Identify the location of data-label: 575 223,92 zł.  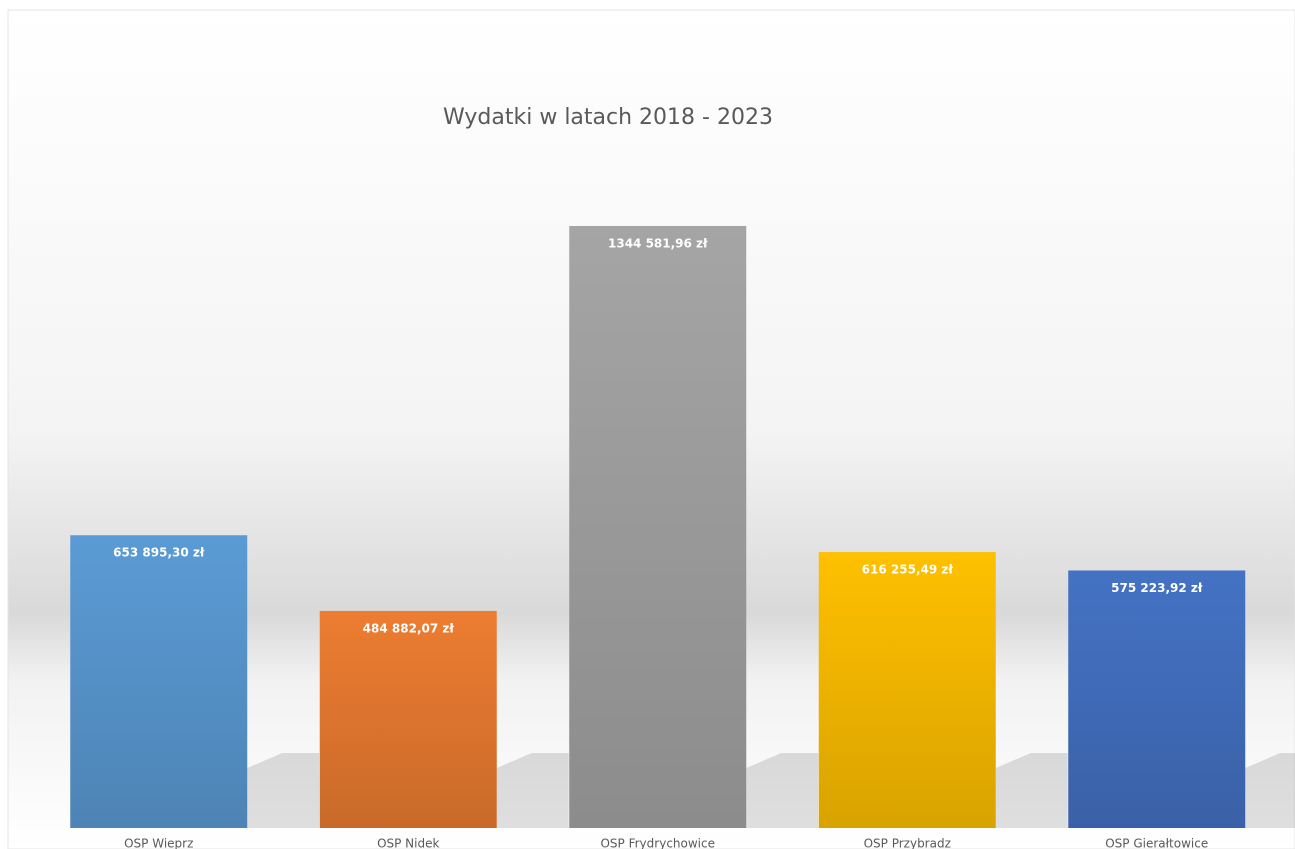
(1157, 588).